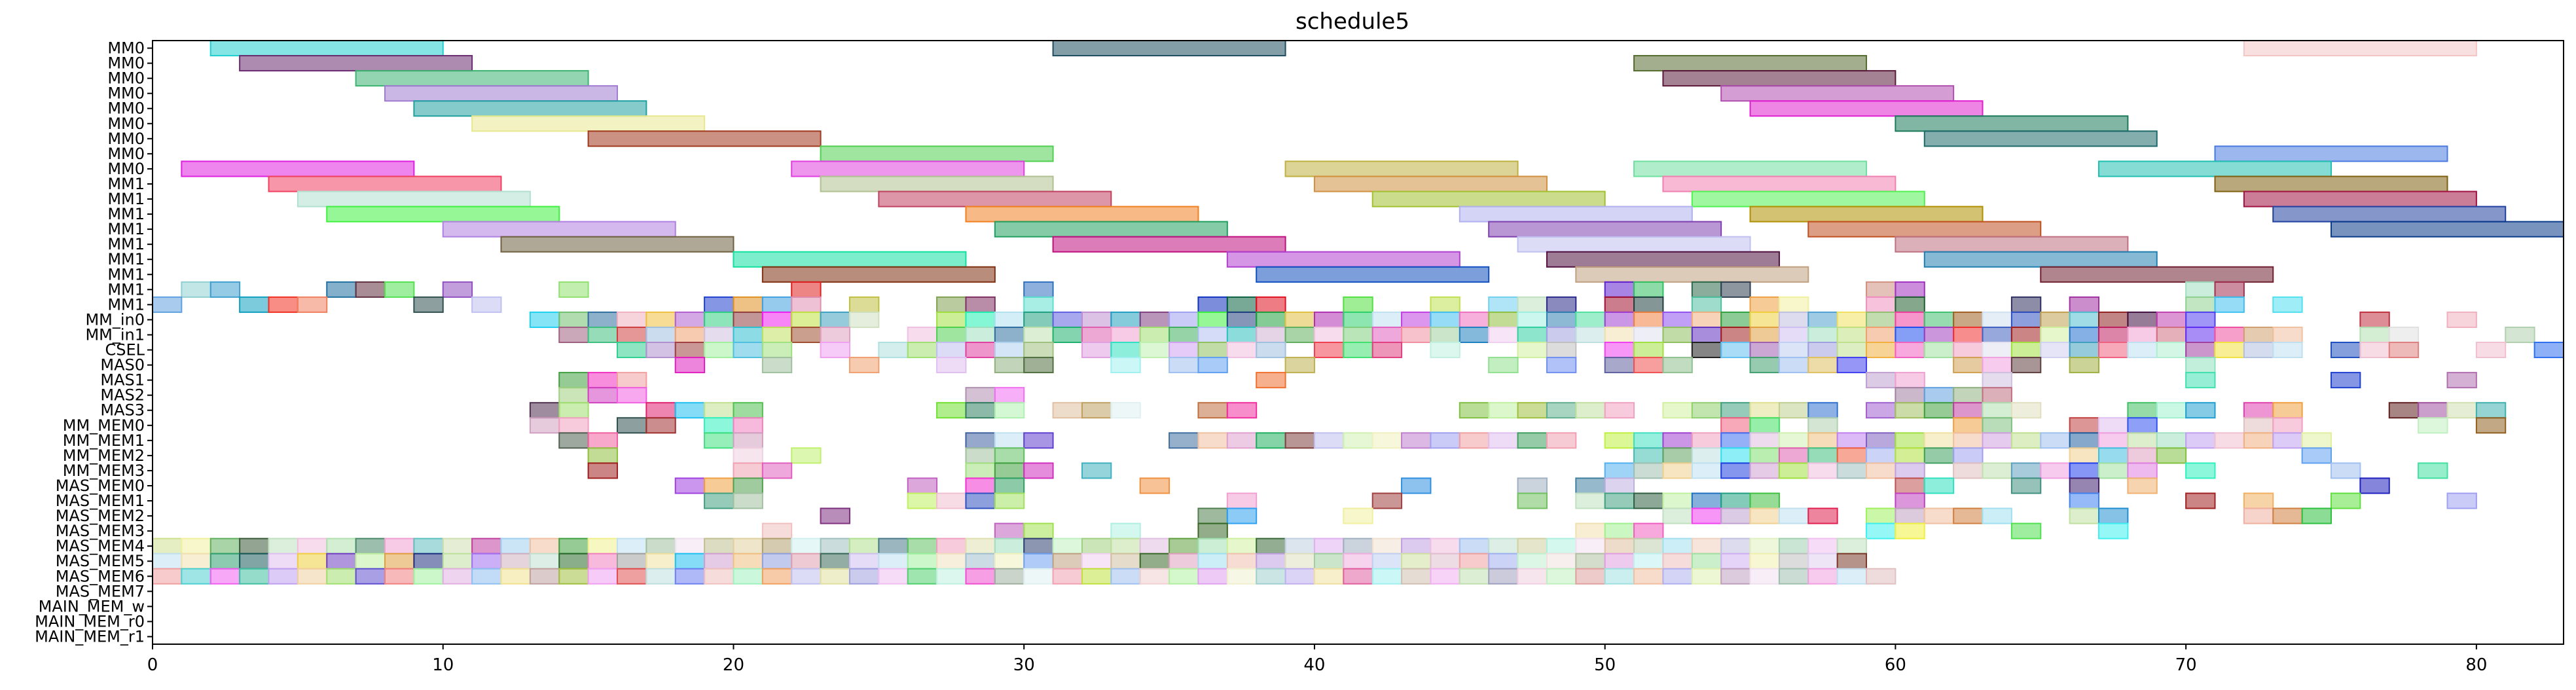  I want to click on y-tick-label: MM1, so click(126, 229).